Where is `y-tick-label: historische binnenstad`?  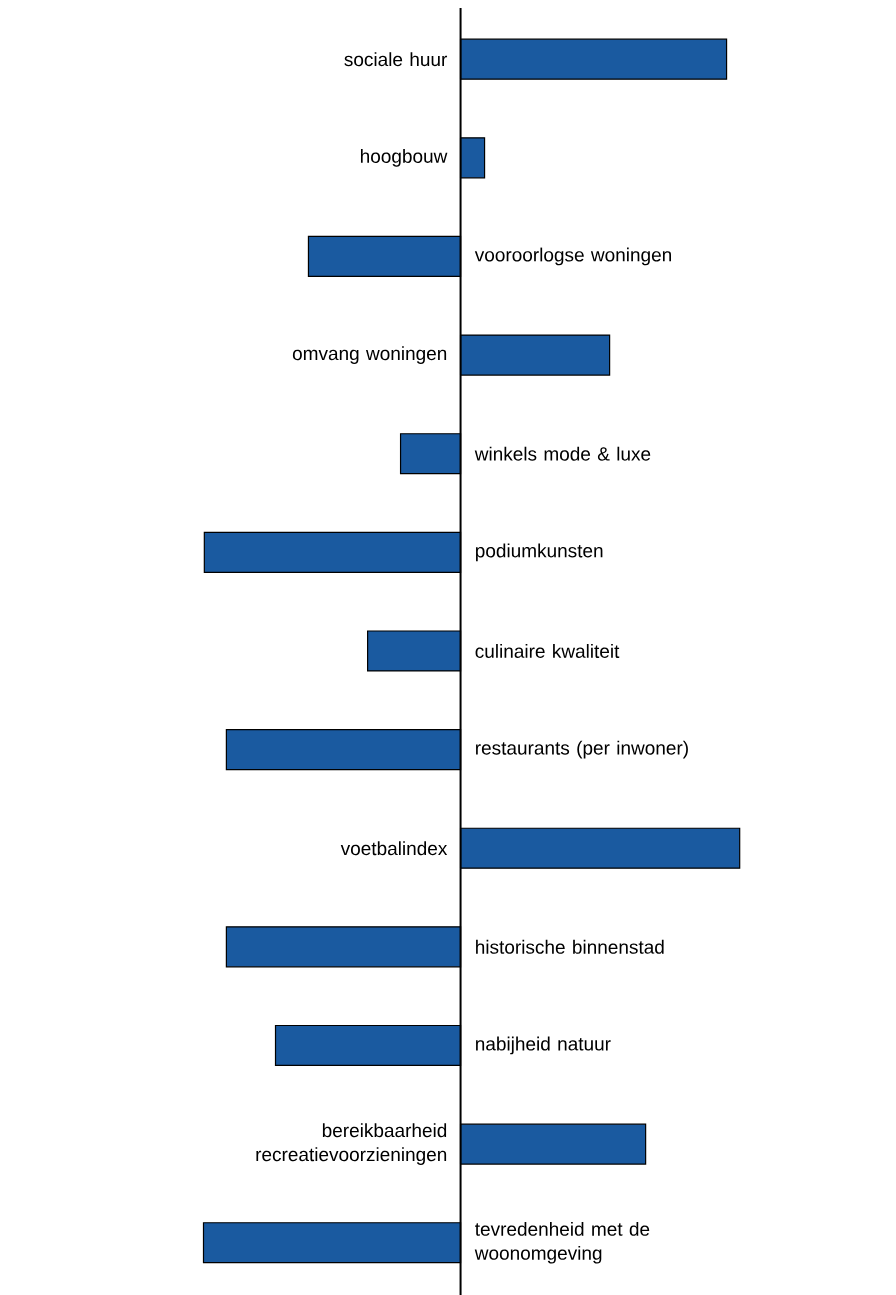
y-tick-label: historische binnenstad is located at coordinates (570, 946).